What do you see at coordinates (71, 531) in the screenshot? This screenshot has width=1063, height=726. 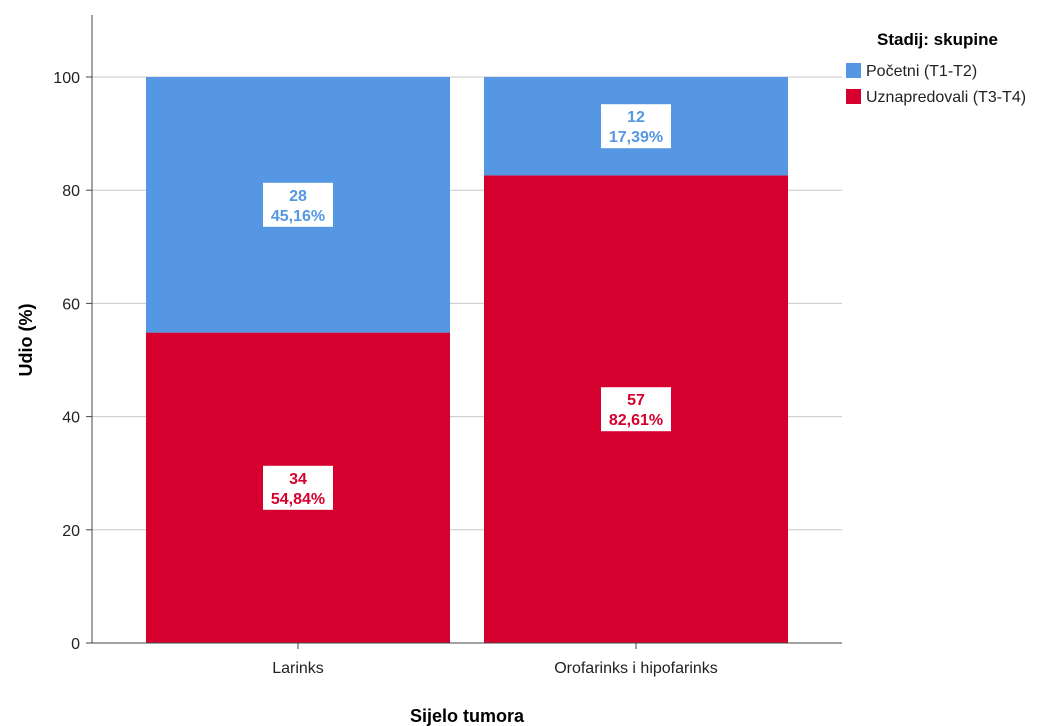 I see `y-tick-label: 20` at bounding box center [71, 531].